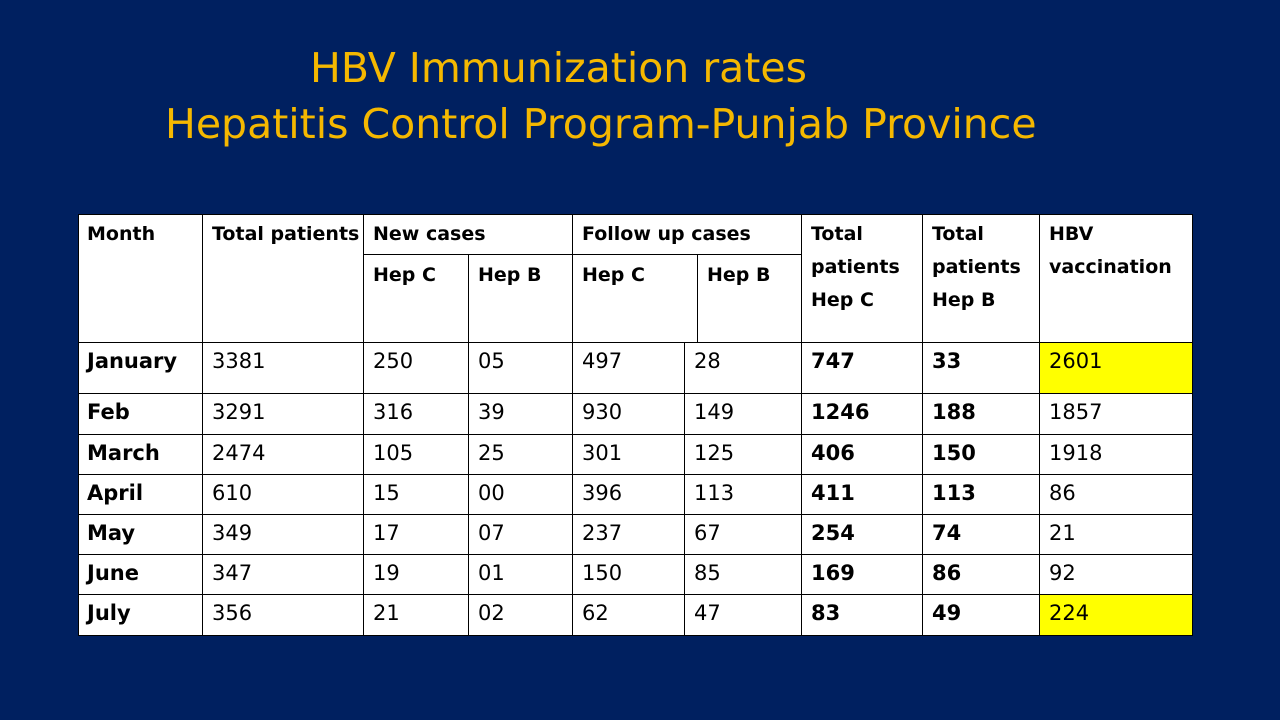  I want to click on cell-follow-up-hep-c: 930, so click(602, 412).